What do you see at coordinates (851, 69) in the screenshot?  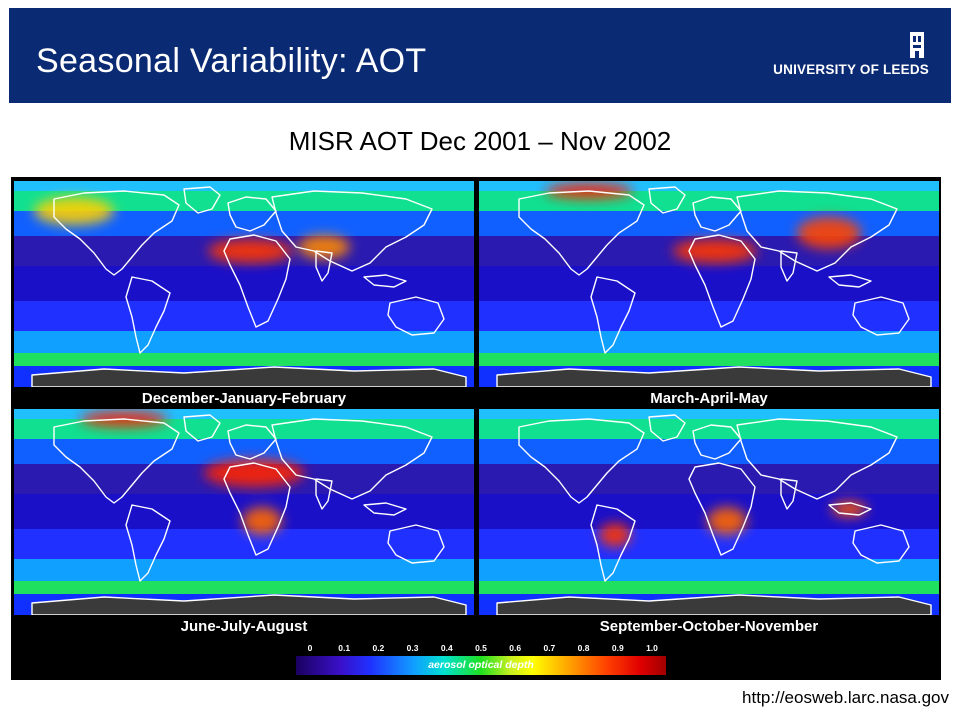 I see `logo-wordmark: UNIVERSITY OF LEEDS` at bounding box center [851, 69].